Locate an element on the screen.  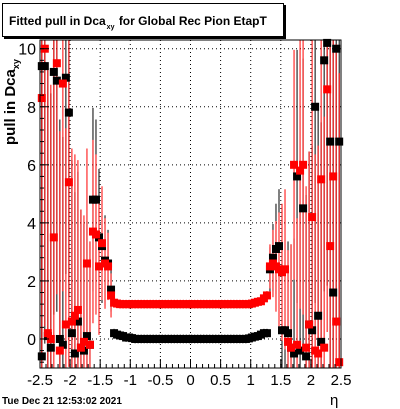
x-tick-label: -1.5 is located at coordinates (100, 380).